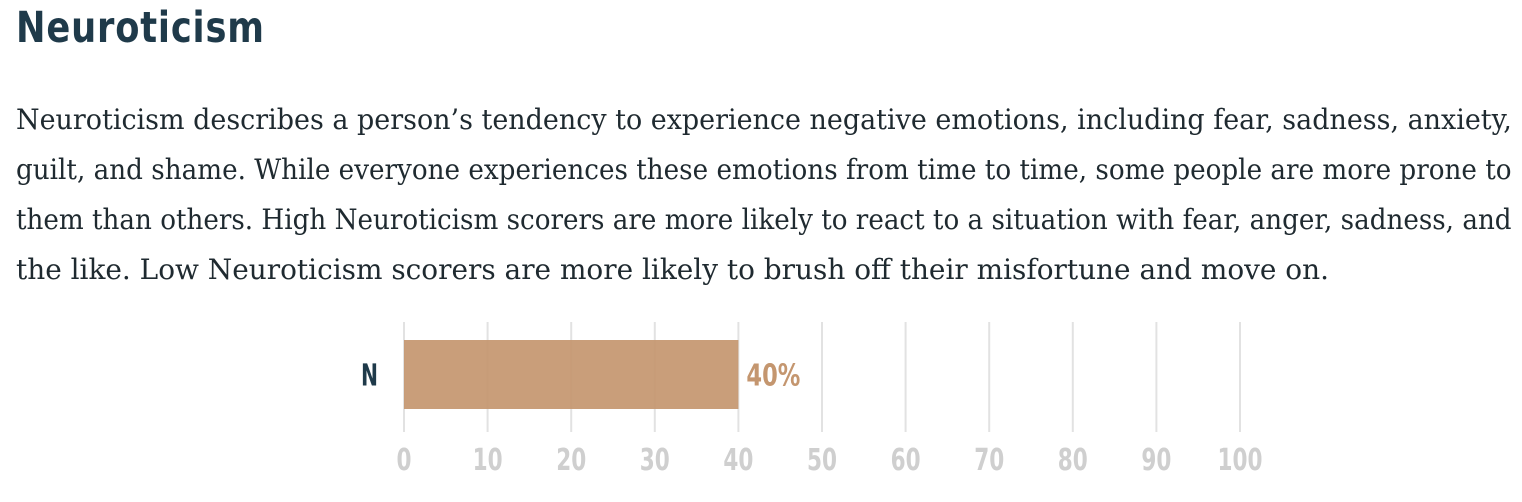 This screenshot has height=502, width=1522. Describe the element at coordinates (822, 460) in the screenshot. I see `x-tick-label: 50` at that location.